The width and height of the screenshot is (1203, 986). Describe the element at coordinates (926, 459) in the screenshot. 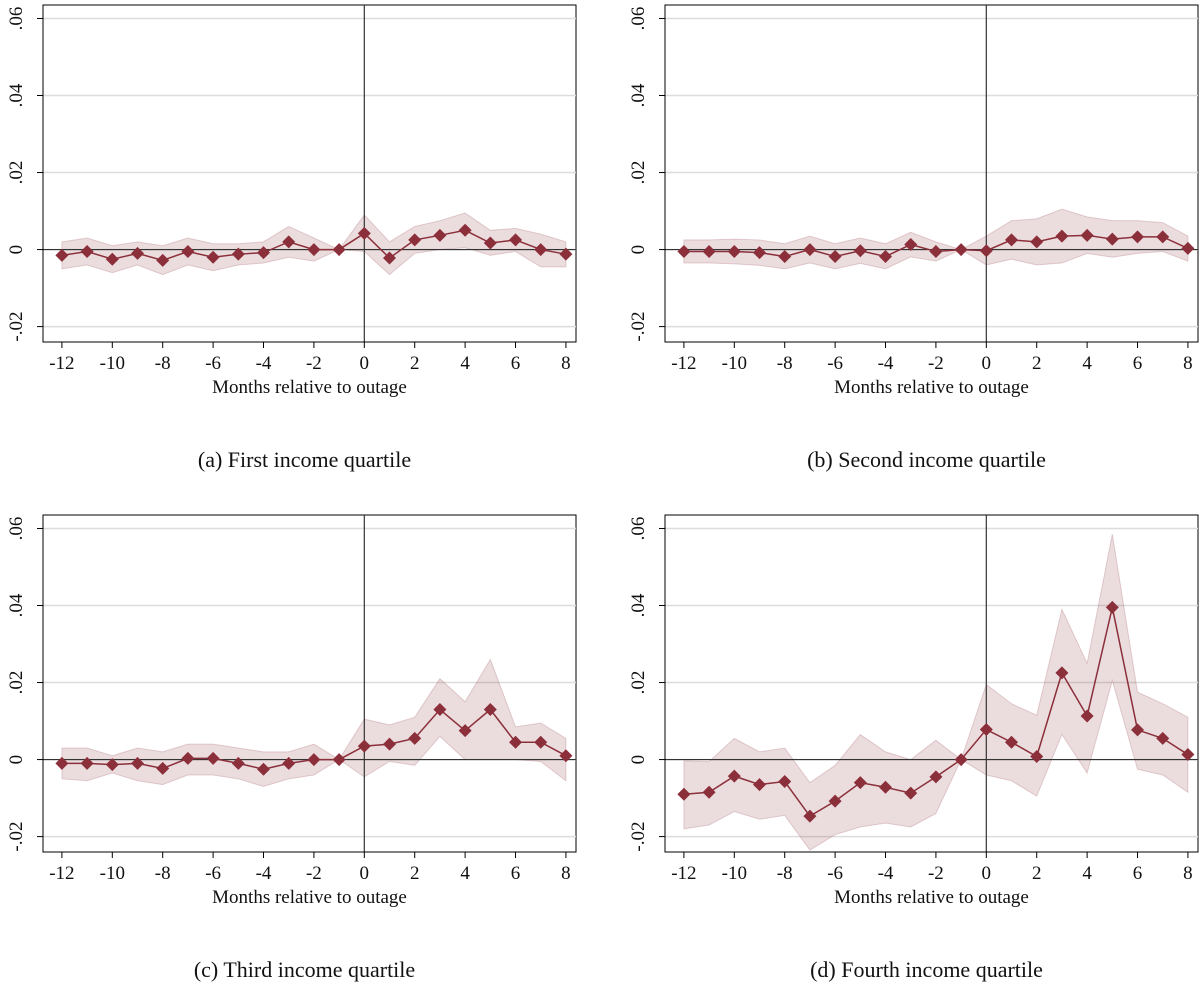

I see `panel-caption: (b) Second income quartile` at that location.